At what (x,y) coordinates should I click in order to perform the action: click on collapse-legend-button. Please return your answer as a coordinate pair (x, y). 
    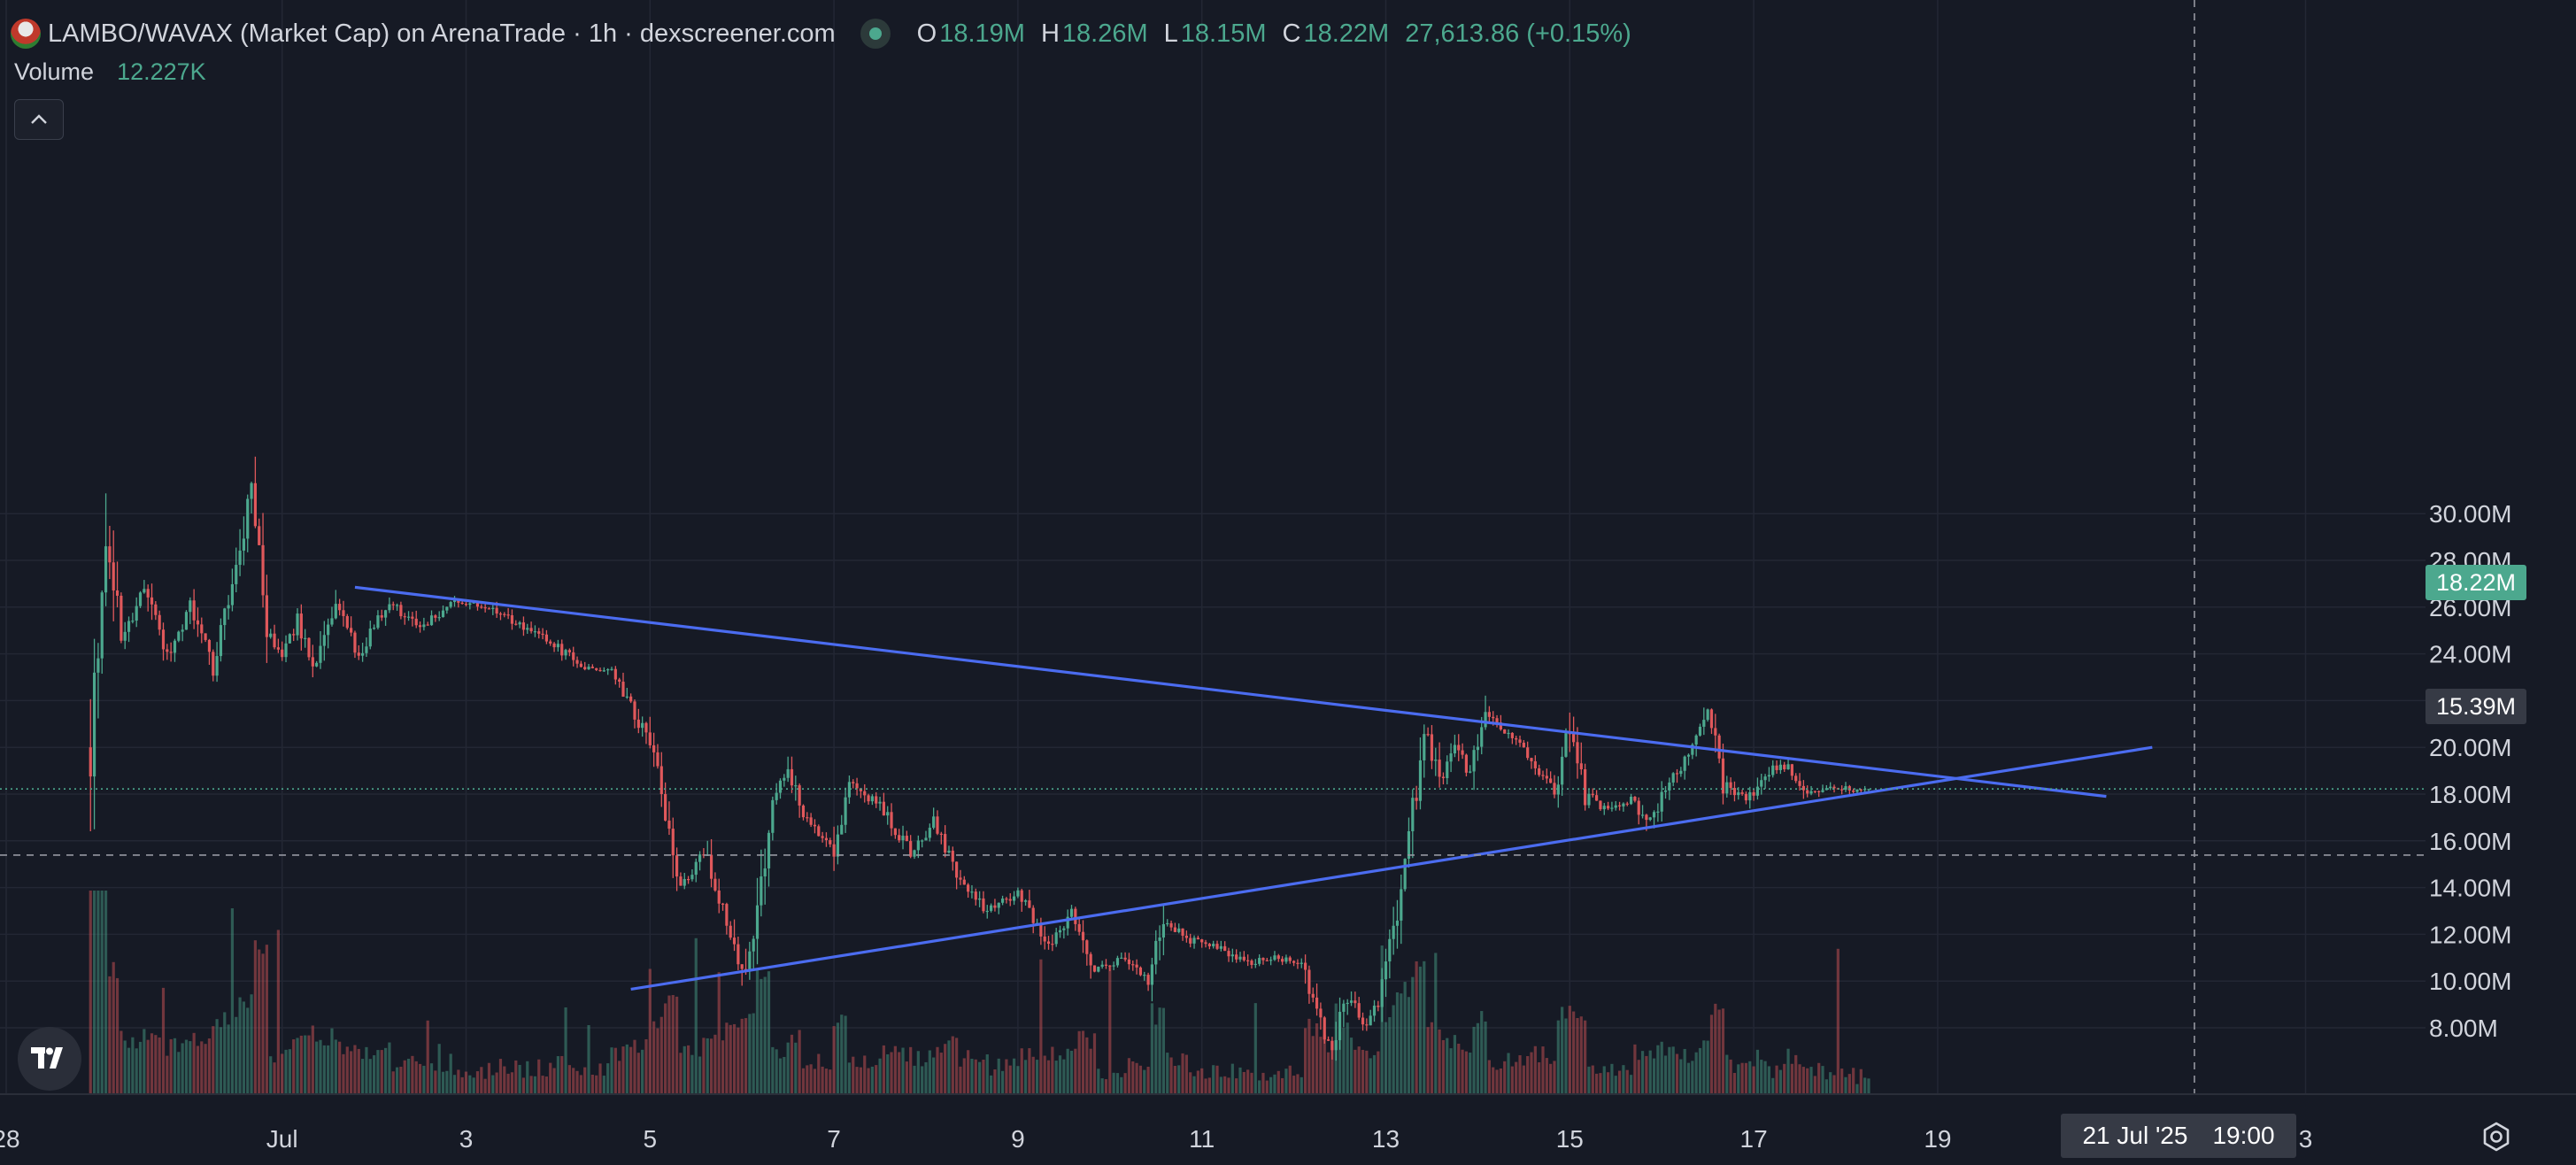
    Looking at the image, I should click on (39, 119).